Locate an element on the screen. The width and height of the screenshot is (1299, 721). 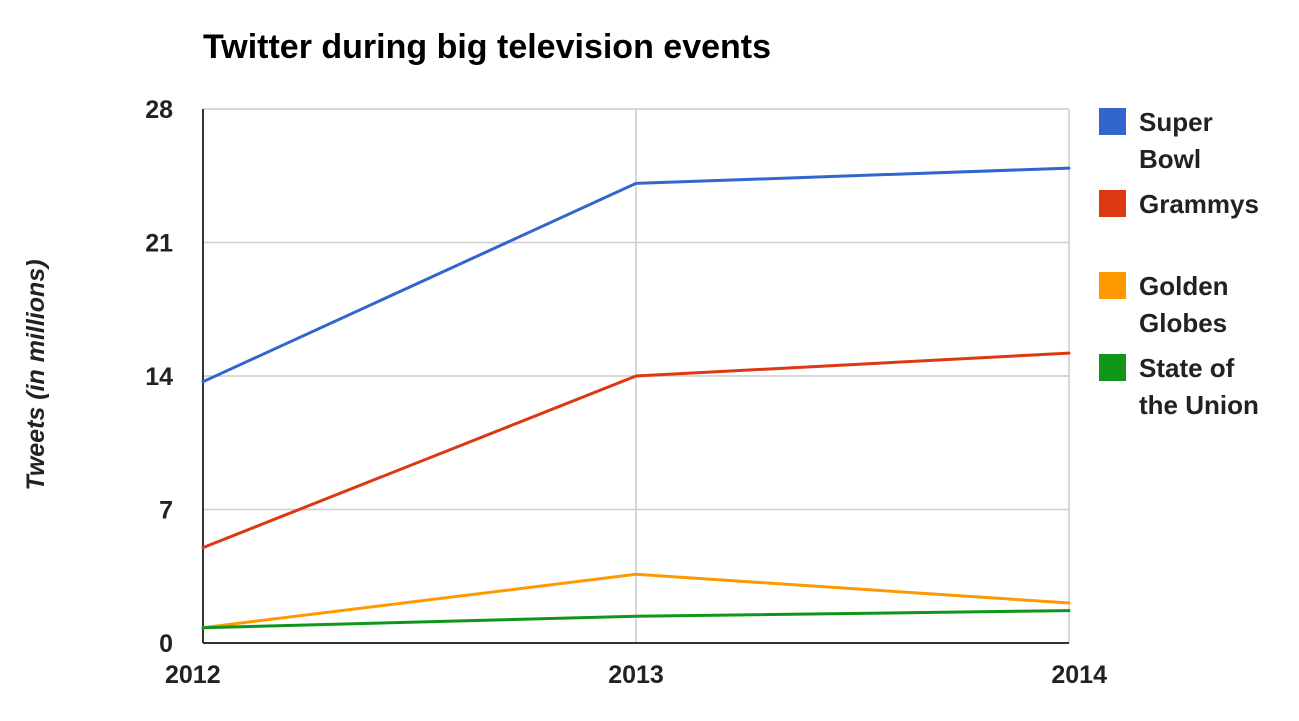
legend-label-golden-globes: Globes is located at coordinates (1183, 323).